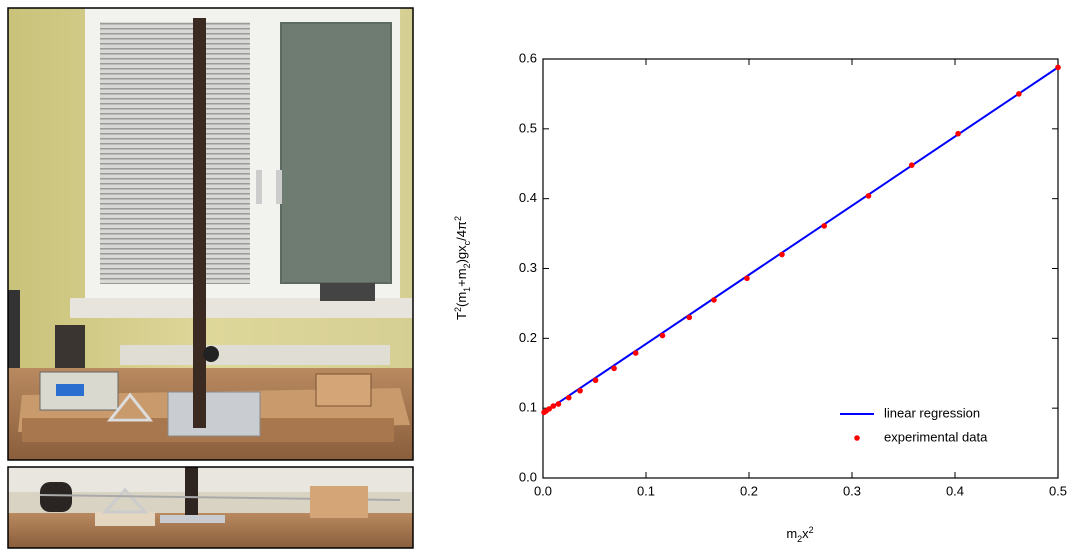  Describe the element at coordinates (805, 533) in the screenshot. I see `axis-label-part: x` at that location.